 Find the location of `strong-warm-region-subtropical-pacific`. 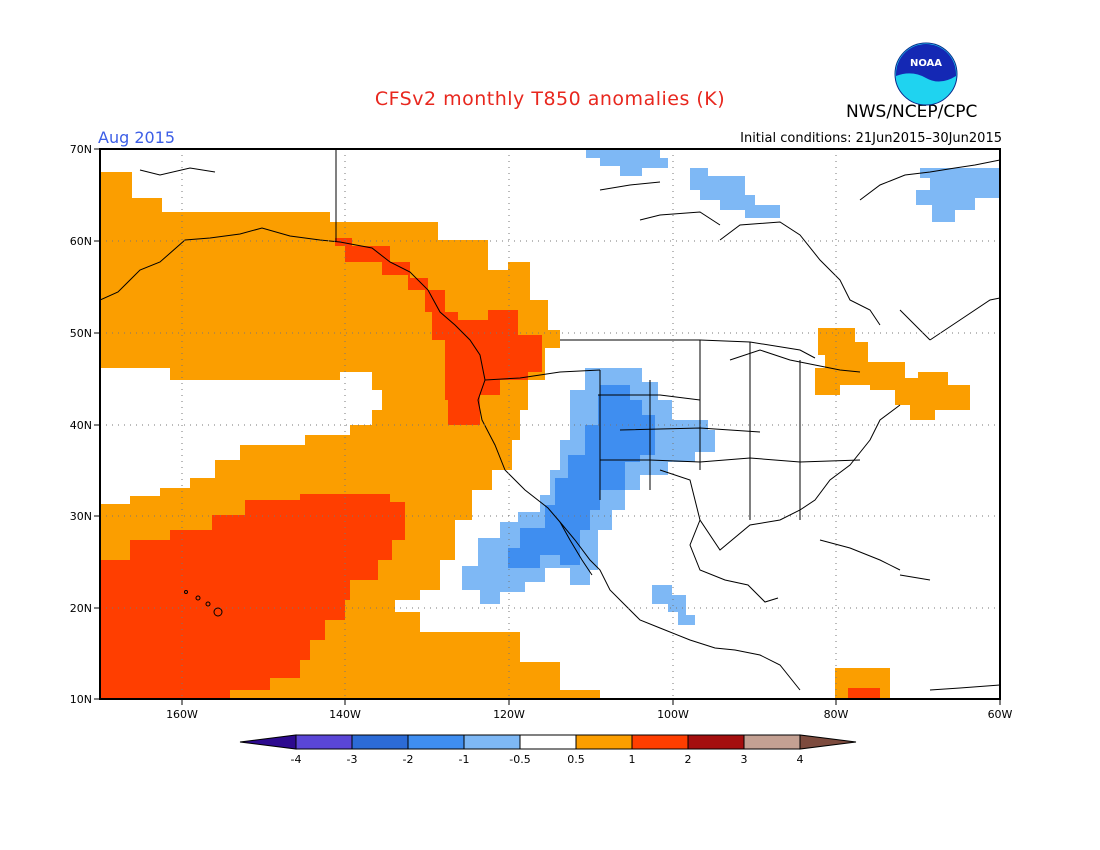

strong-warm-region-subtropical-pacific is located at coordinates (252, 596).